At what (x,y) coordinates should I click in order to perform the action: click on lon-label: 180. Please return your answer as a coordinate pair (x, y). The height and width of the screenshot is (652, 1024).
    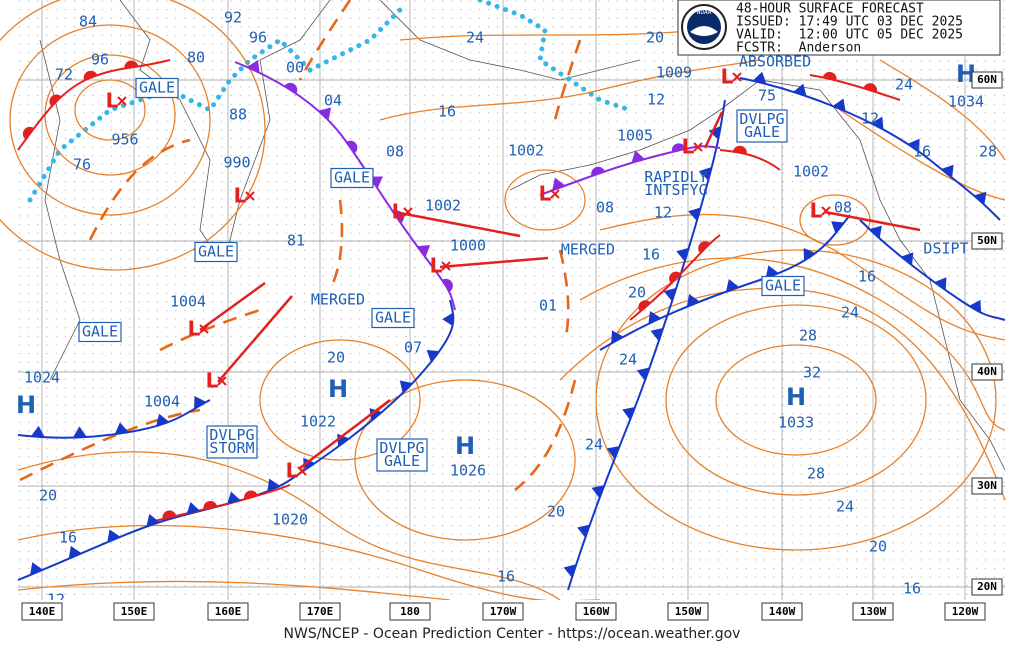
    Looking at the image, I should click on (410, 611).